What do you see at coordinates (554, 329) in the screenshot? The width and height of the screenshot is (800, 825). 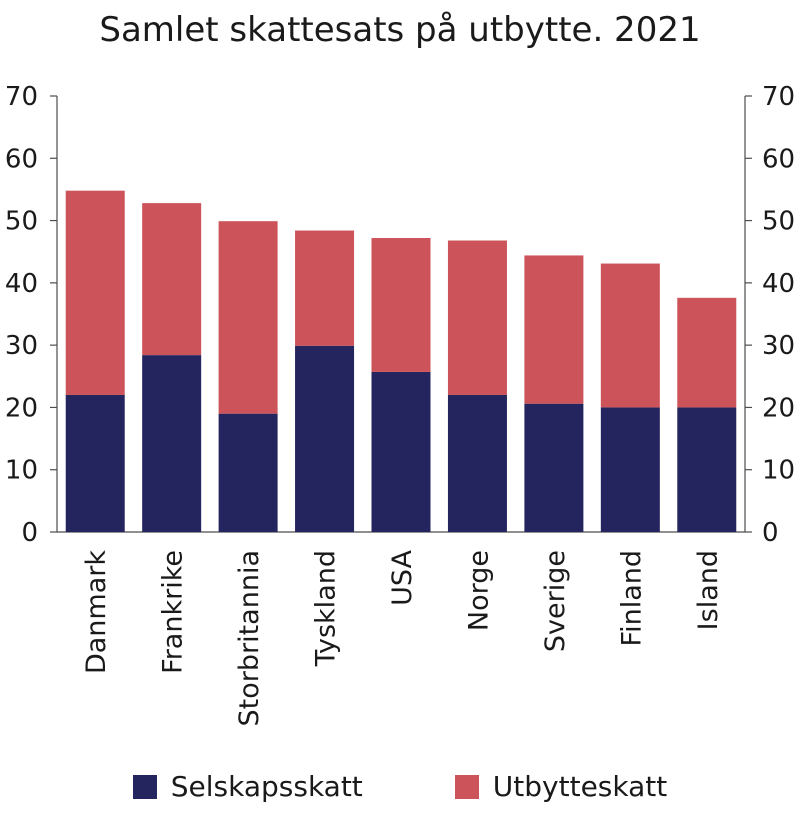 I see `bar-utbytteskatt-sverige` at bounding box center [554, 329].